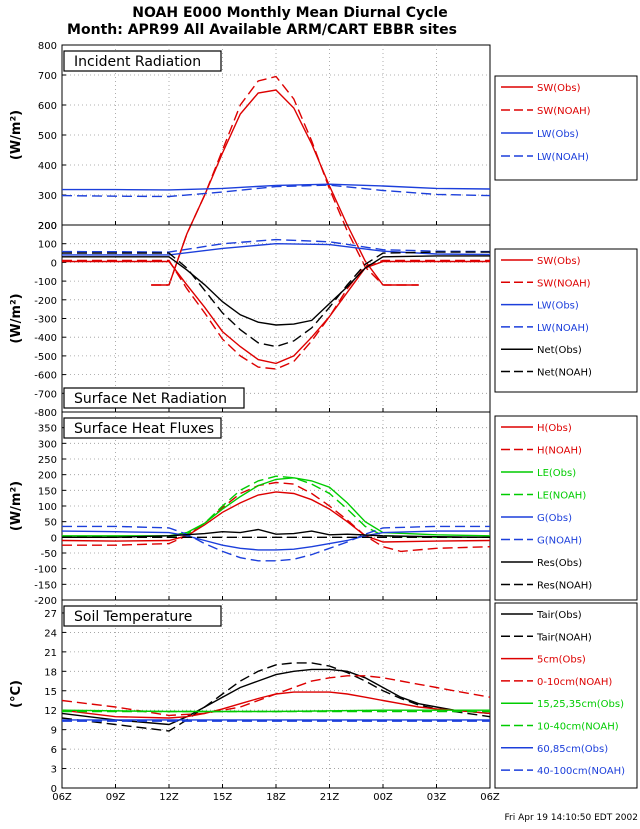  What do you see at coordinates (556, 473) in the screenshot?
I see `legend-label: LE(Obs)` at bounding box center [556, 473].